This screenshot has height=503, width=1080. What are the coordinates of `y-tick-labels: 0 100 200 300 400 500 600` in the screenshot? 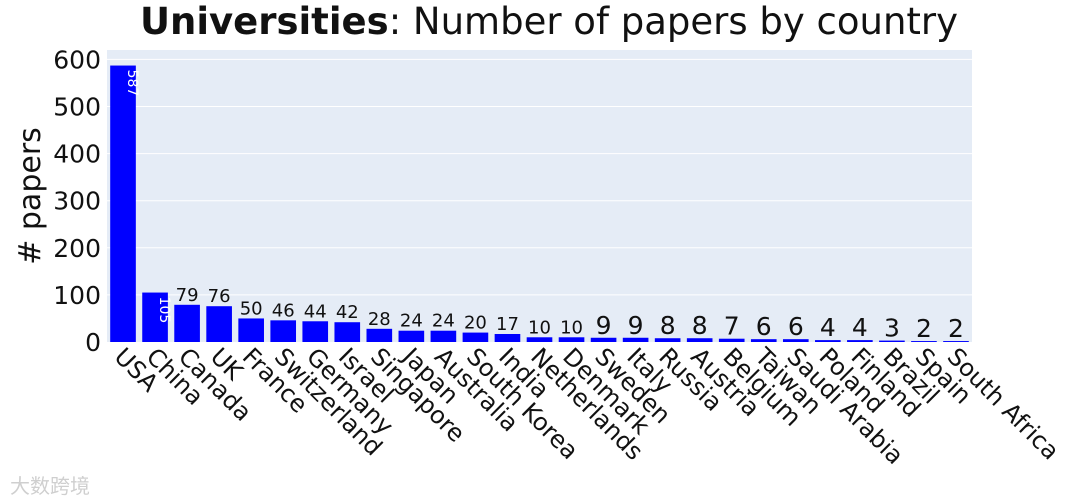 It's located at (77, 201).